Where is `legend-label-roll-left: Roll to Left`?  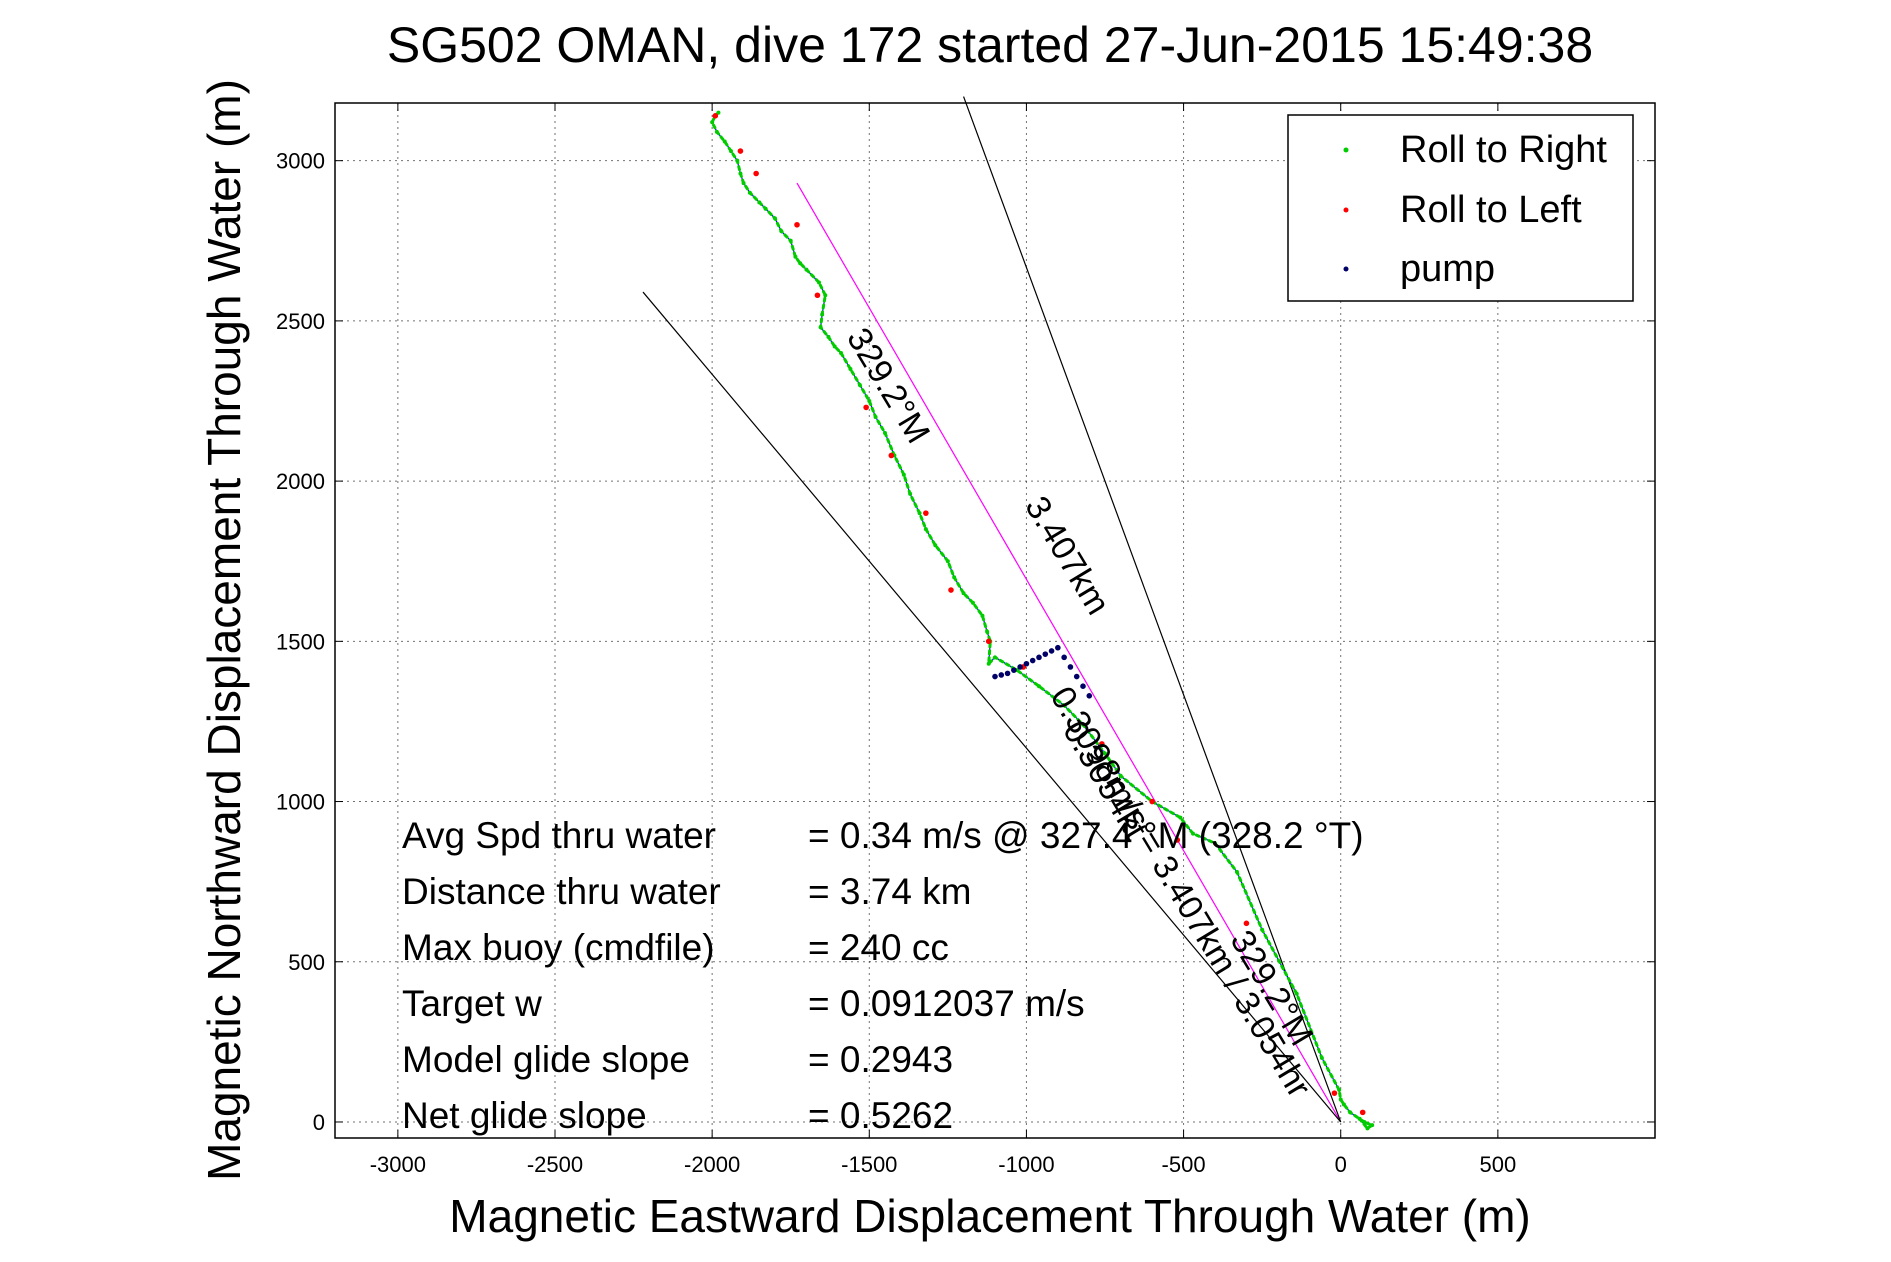
legend-label-roll-left: Roll to Left is located at coordinates (1491, 210).